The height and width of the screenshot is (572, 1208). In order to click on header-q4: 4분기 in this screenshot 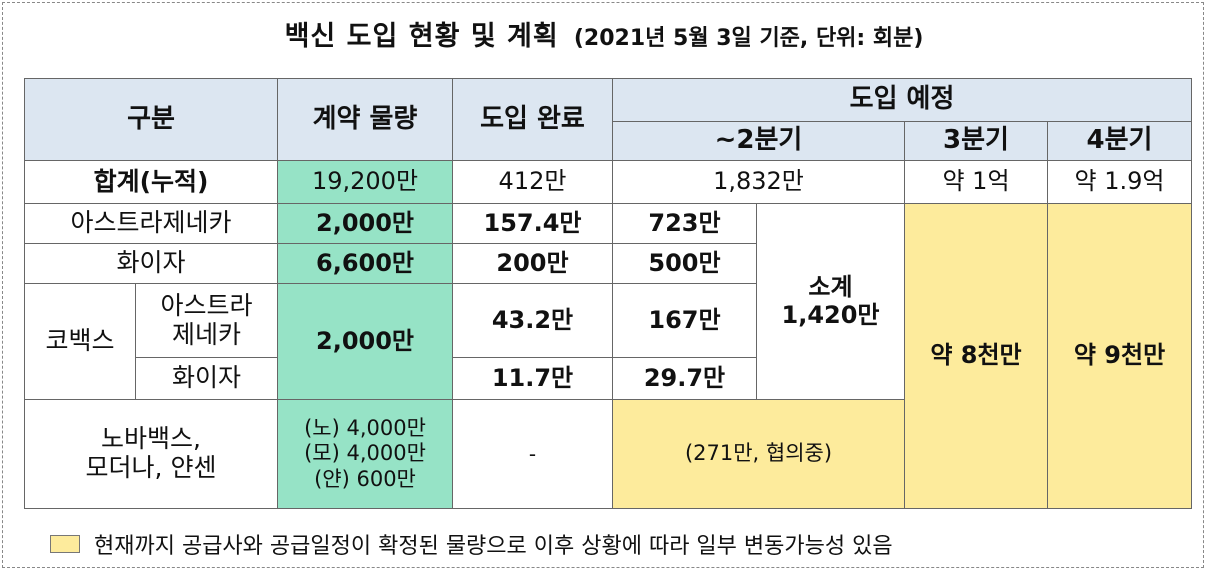, I will do `click(1119, 141)`.